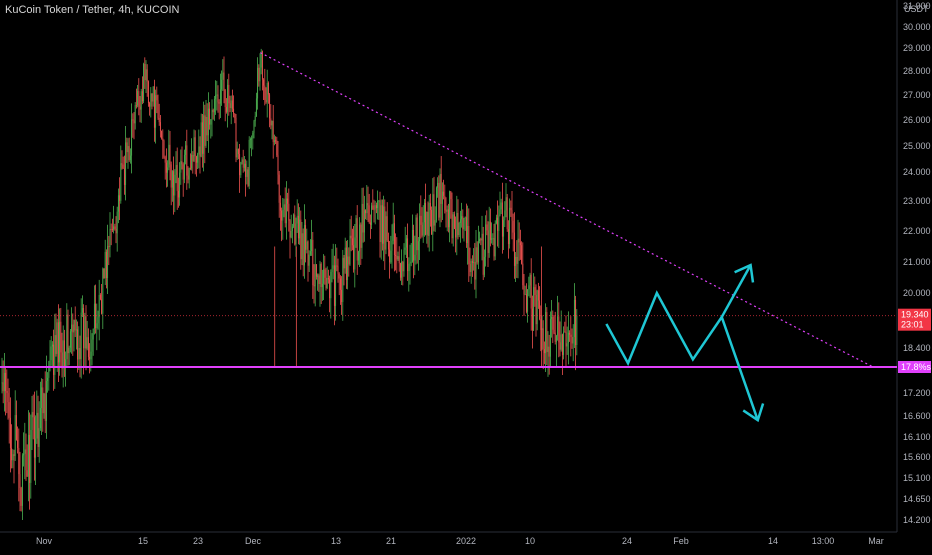  I want to click on x-tick-label: 15, so click(143, 541).